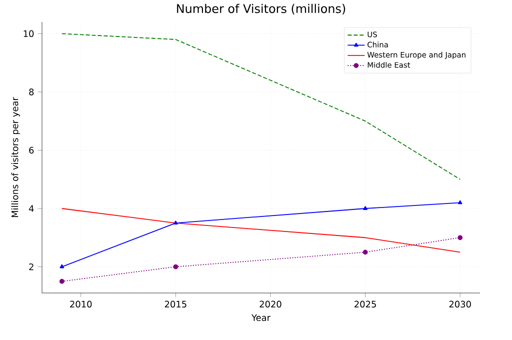  I want to click on y-tick-label: 2, so click(31, 266).